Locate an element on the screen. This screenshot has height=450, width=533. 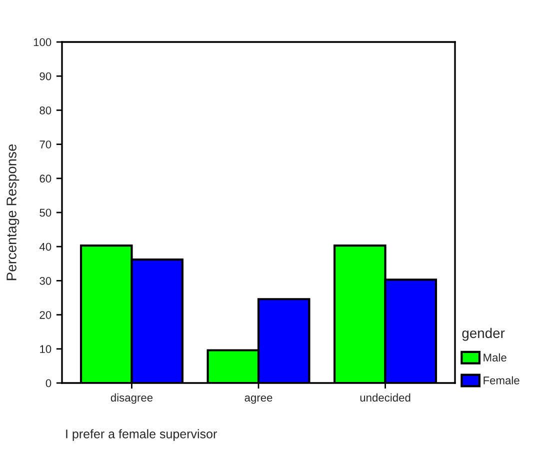
y-tick-label: 40 is located at coordinates (45, 246).